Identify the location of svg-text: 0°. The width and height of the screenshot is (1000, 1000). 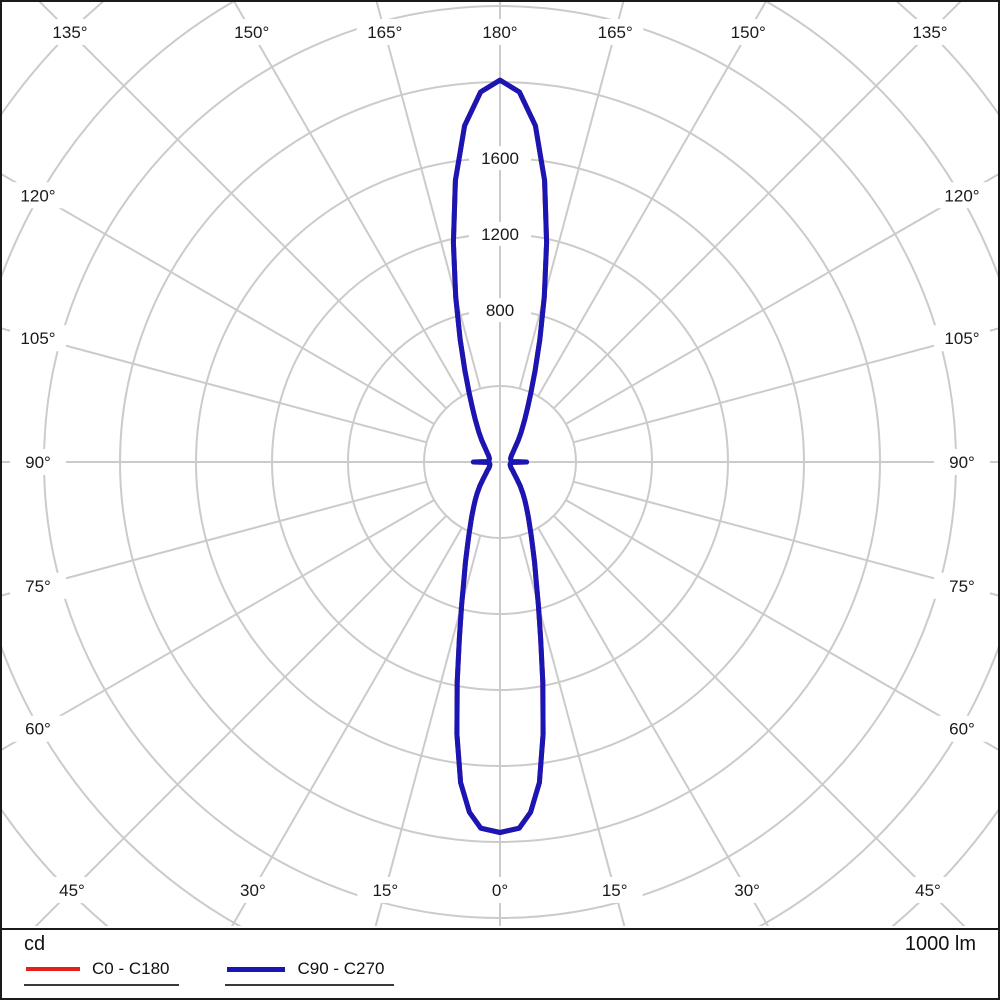
(500, 890).